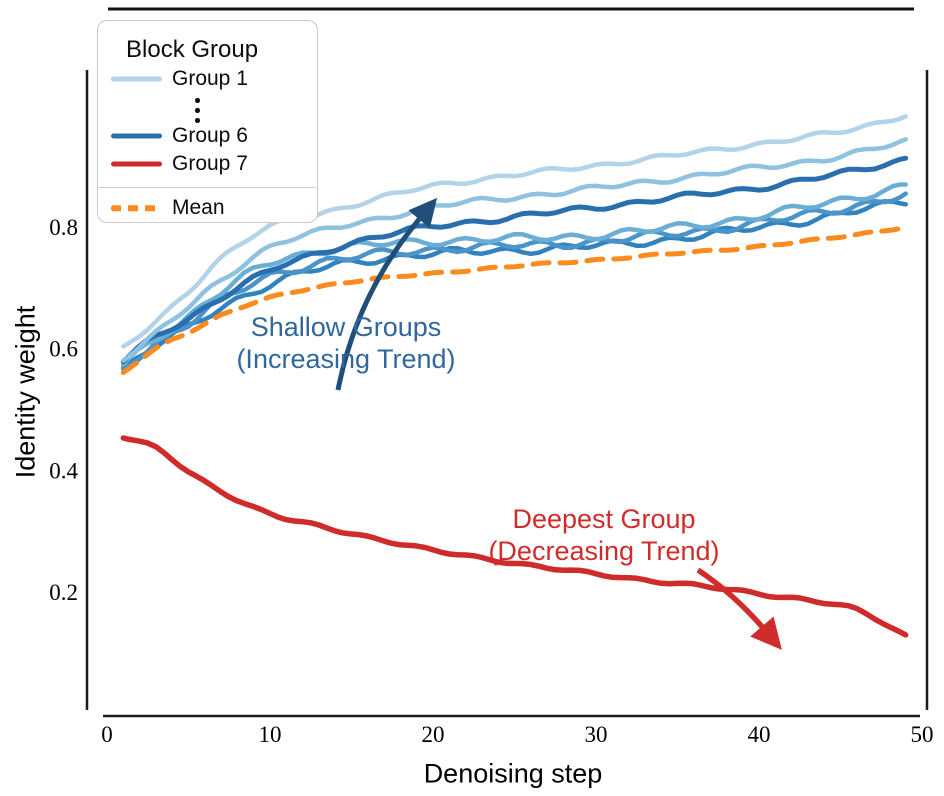 The image size is (944, 796). What do you see at coordinates (107, 734) in the screenshot?
I see `x-tick-label: 0` at bounding box center [107, 734].